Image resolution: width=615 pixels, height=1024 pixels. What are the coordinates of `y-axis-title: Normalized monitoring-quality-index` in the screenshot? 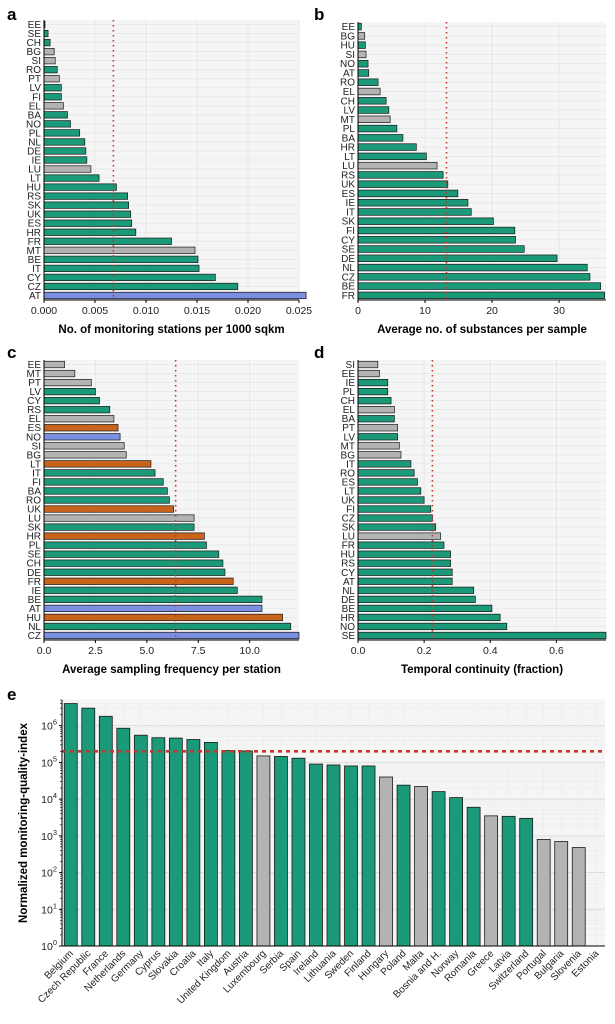 It's located at (24, 822).